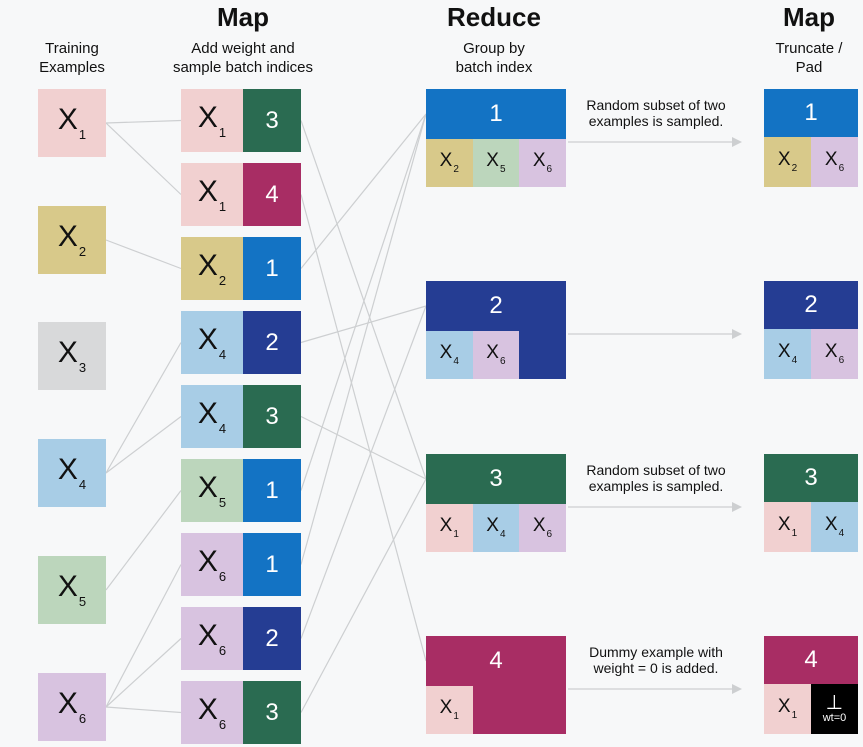 The image size is (863, 747). I want to click on header-map-1: Map, so click(243, 17).